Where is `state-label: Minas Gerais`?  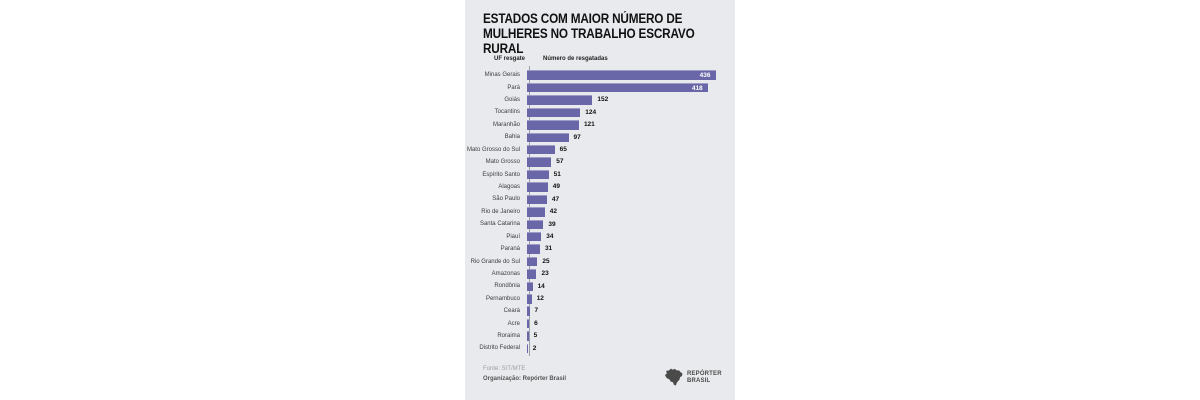 state-label: Minas Gerais is located at coordinates (502, 75).